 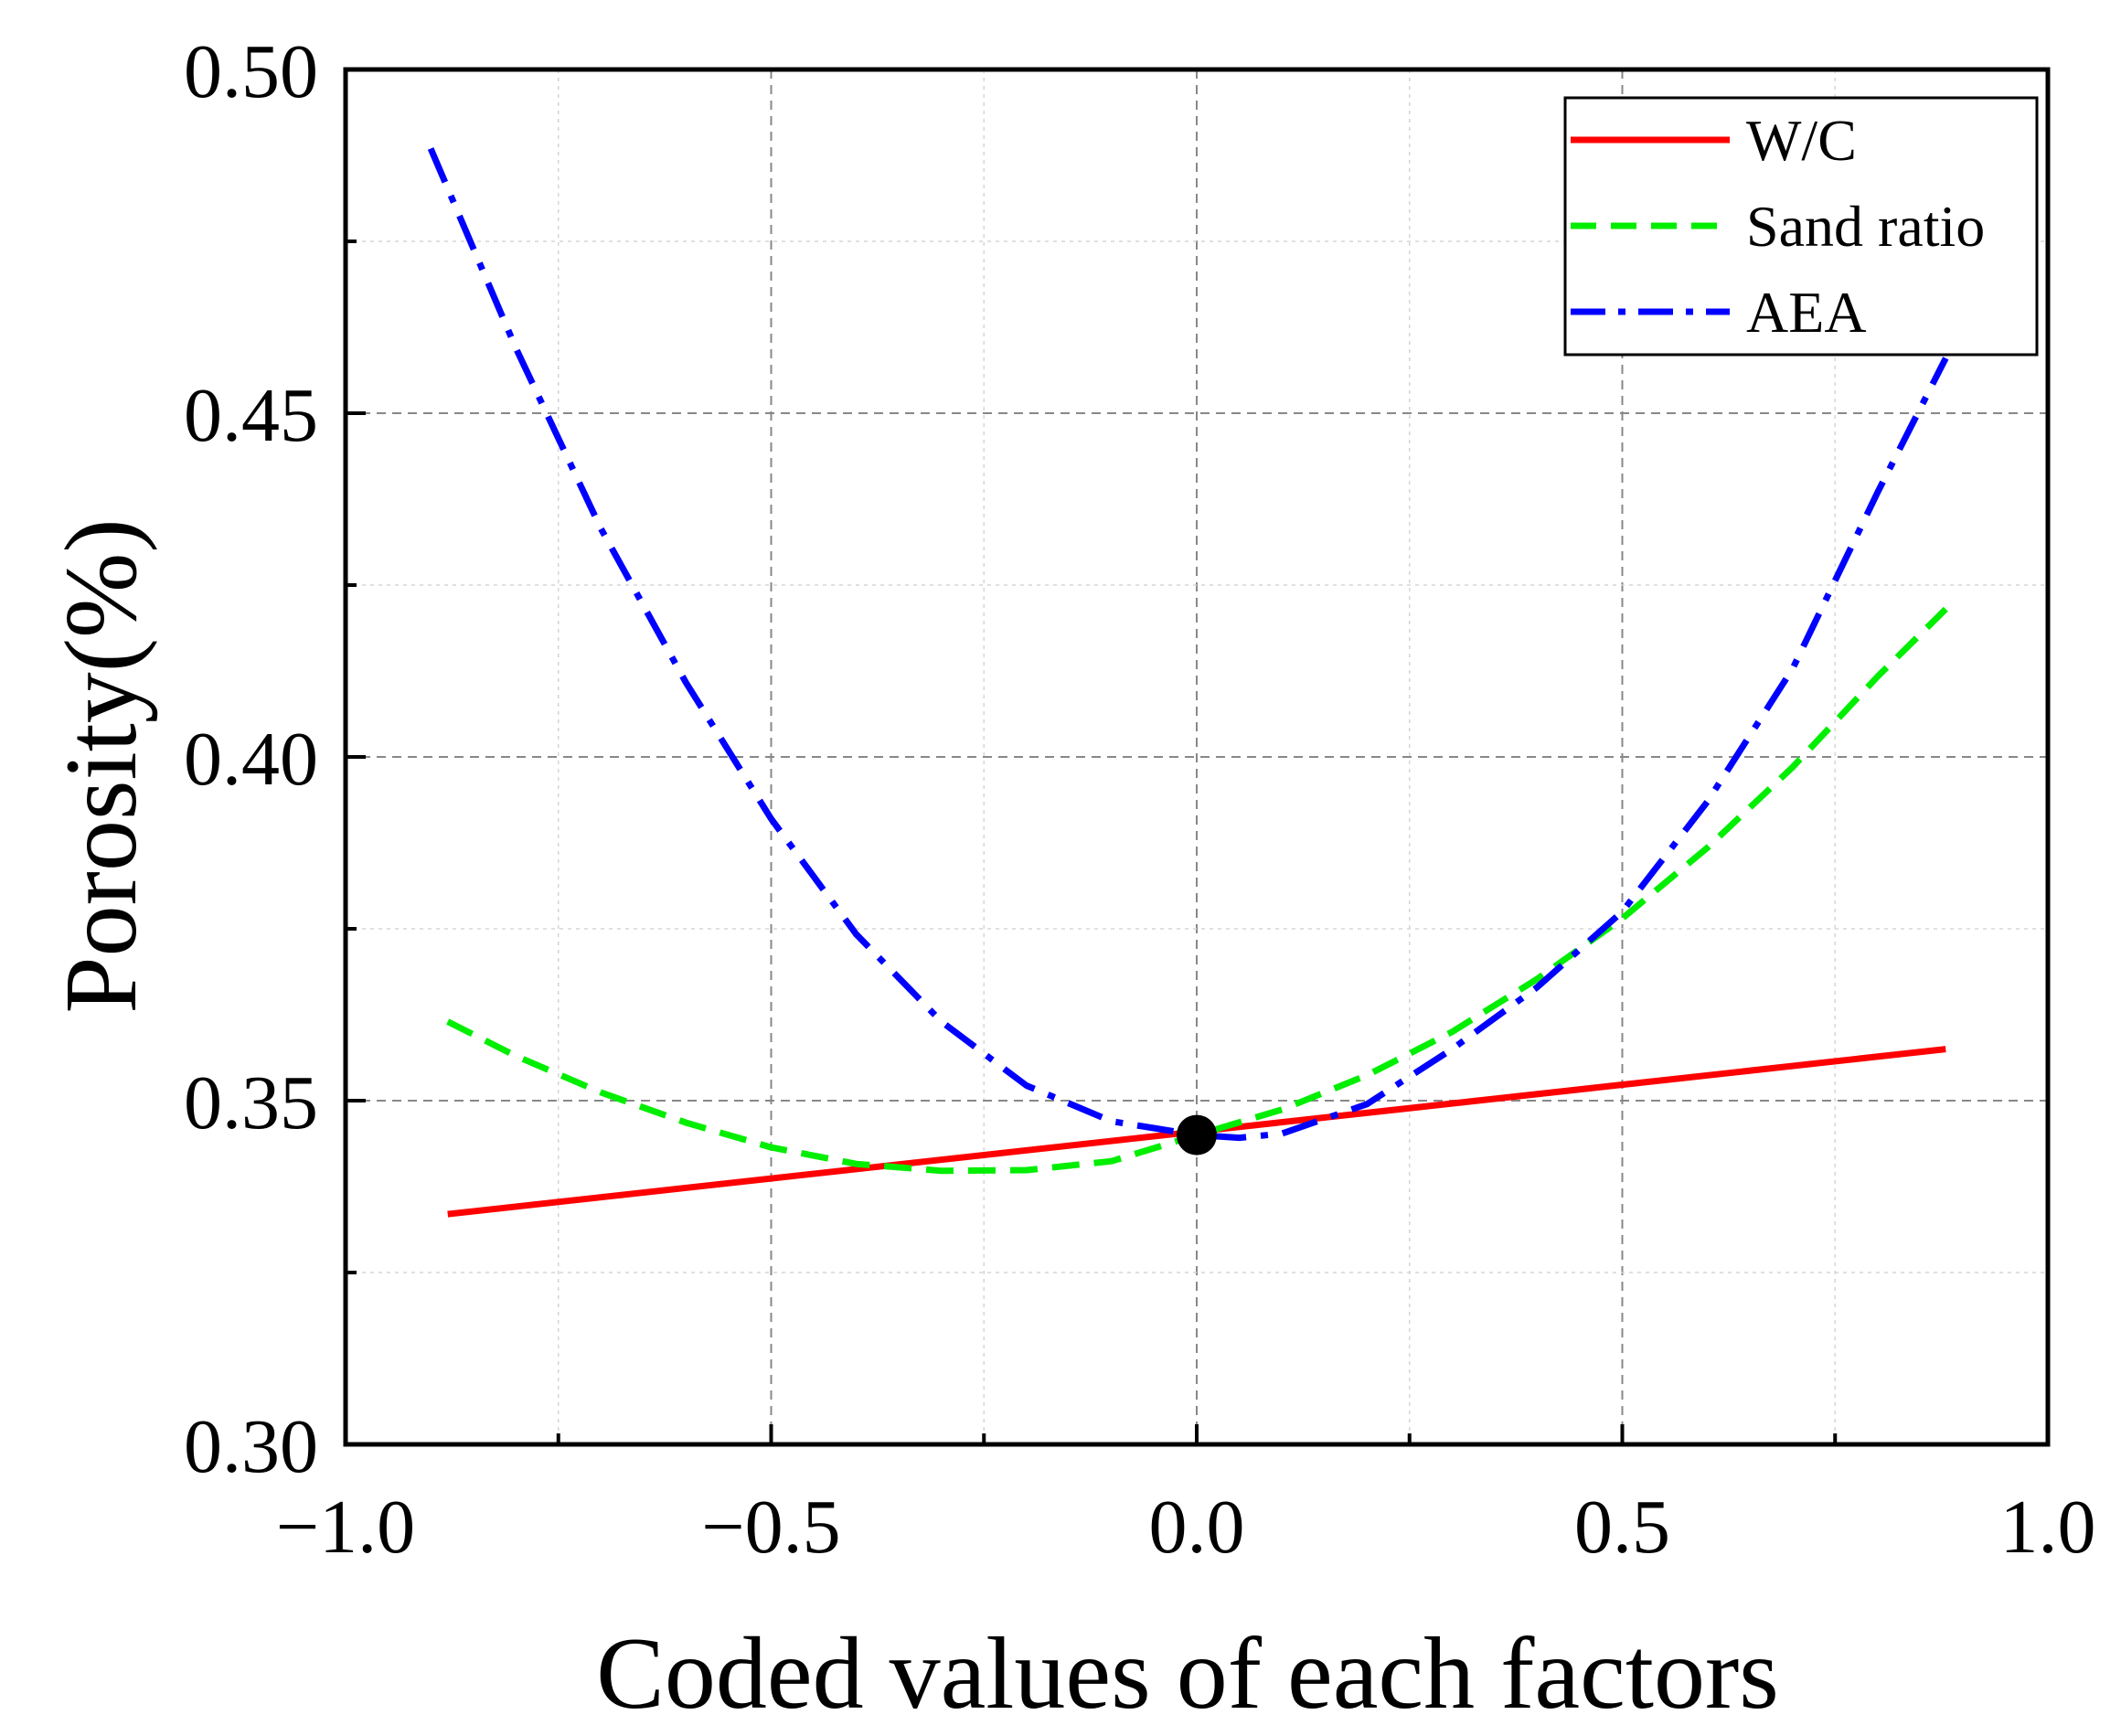 I want to click on legend-label-sand-ratio: Sand ratio, so click(x=1865, y=226).